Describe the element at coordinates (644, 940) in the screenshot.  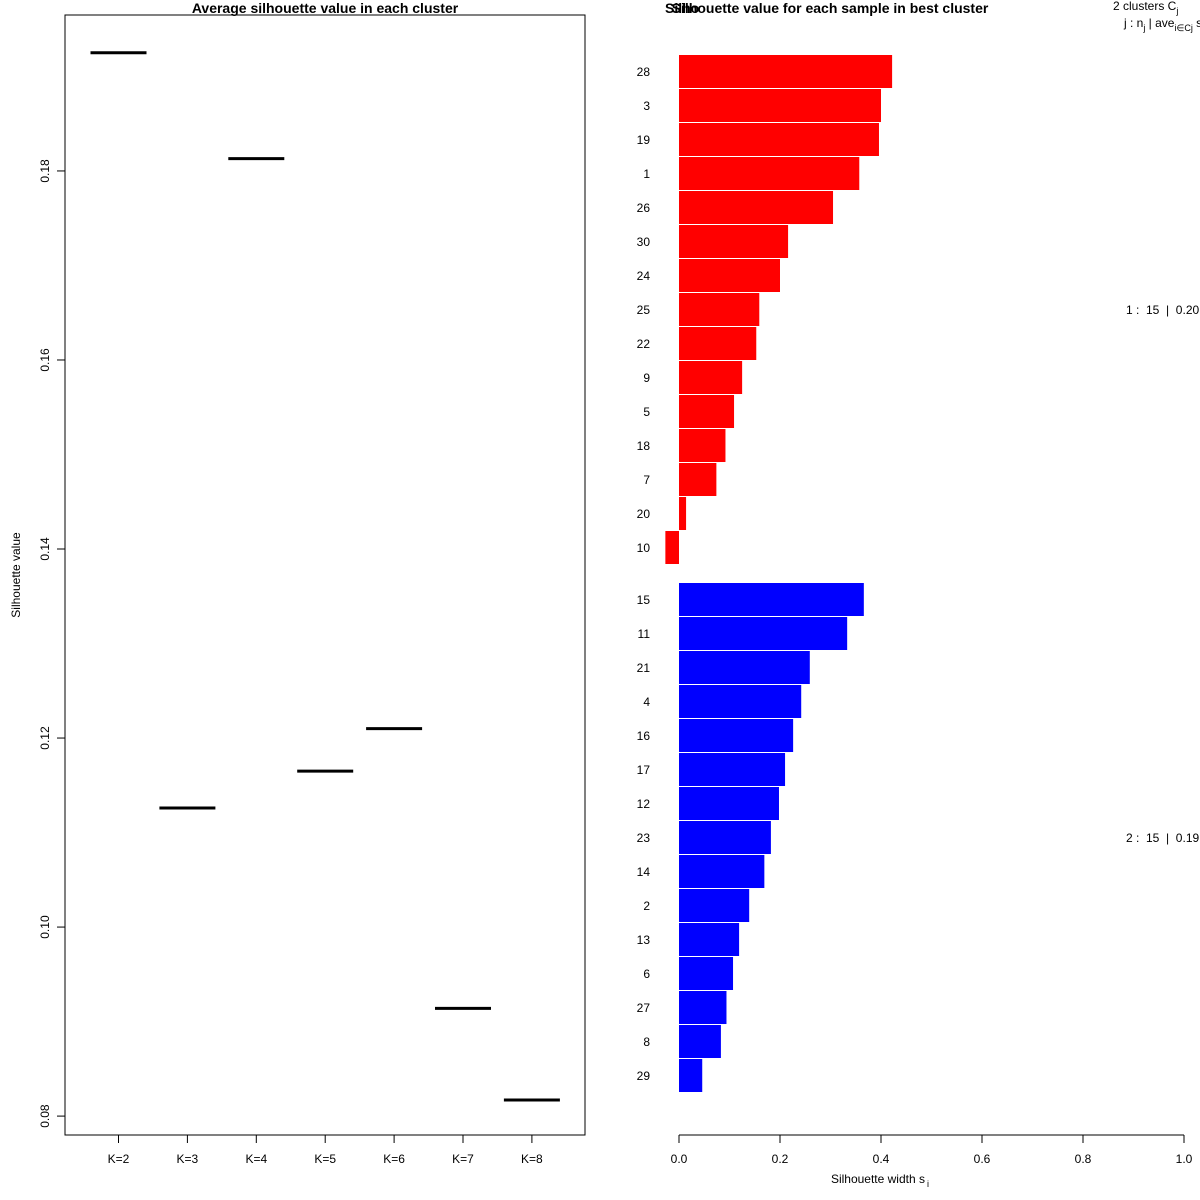
I see `sample-label: 13` at that location.